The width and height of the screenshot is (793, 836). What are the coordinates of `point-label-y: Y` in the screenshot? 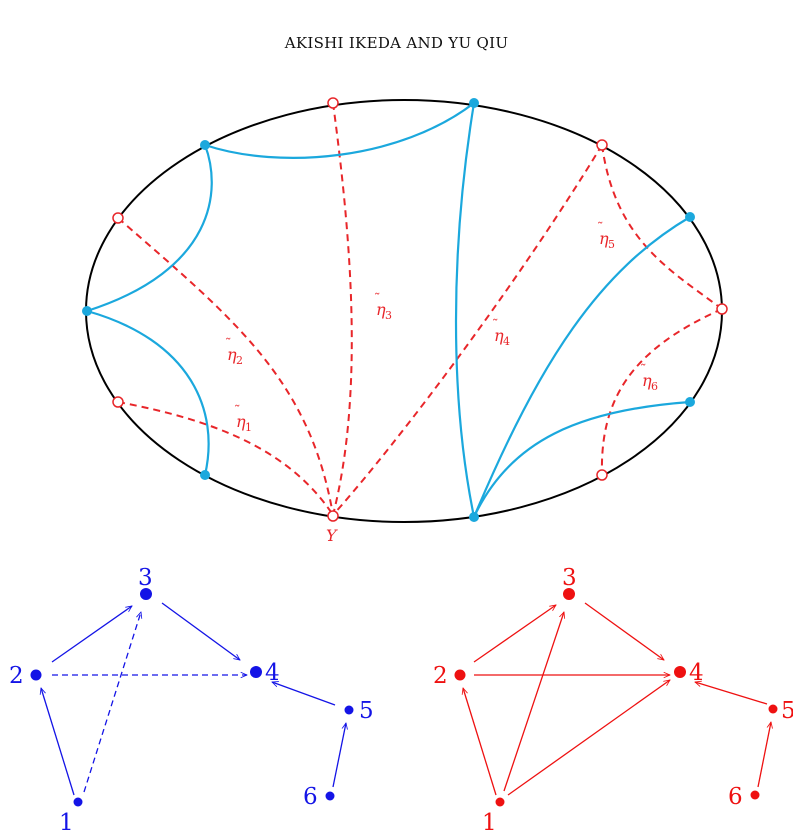 It's located at (332, 535).